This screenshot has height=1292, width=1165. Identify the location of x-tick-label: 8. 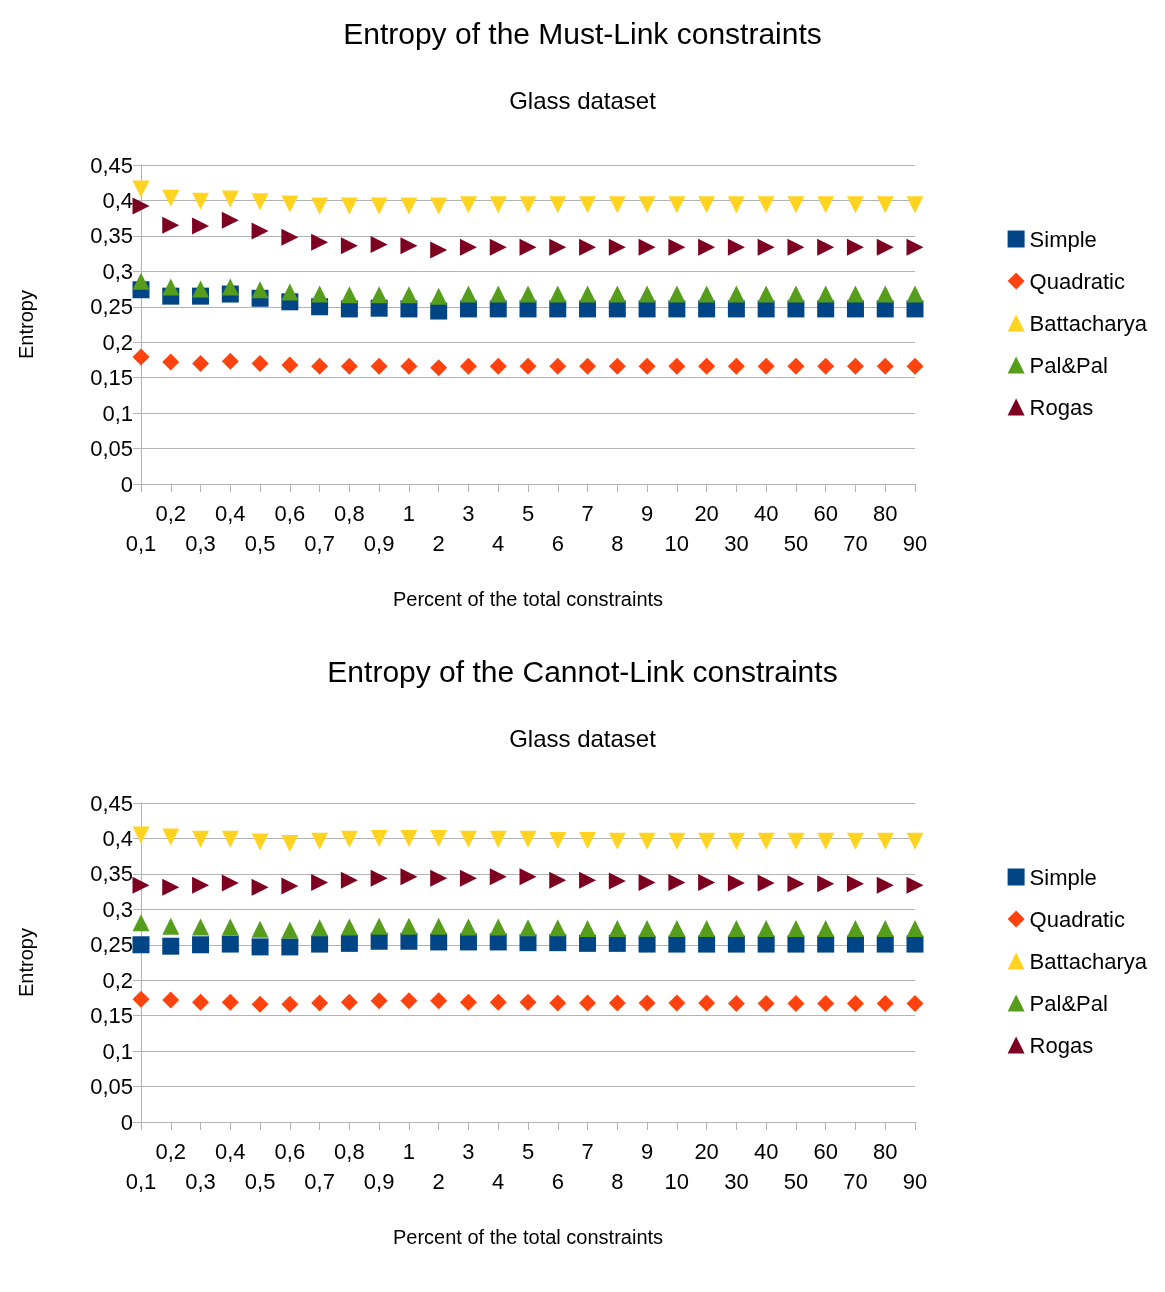
(617, 543).